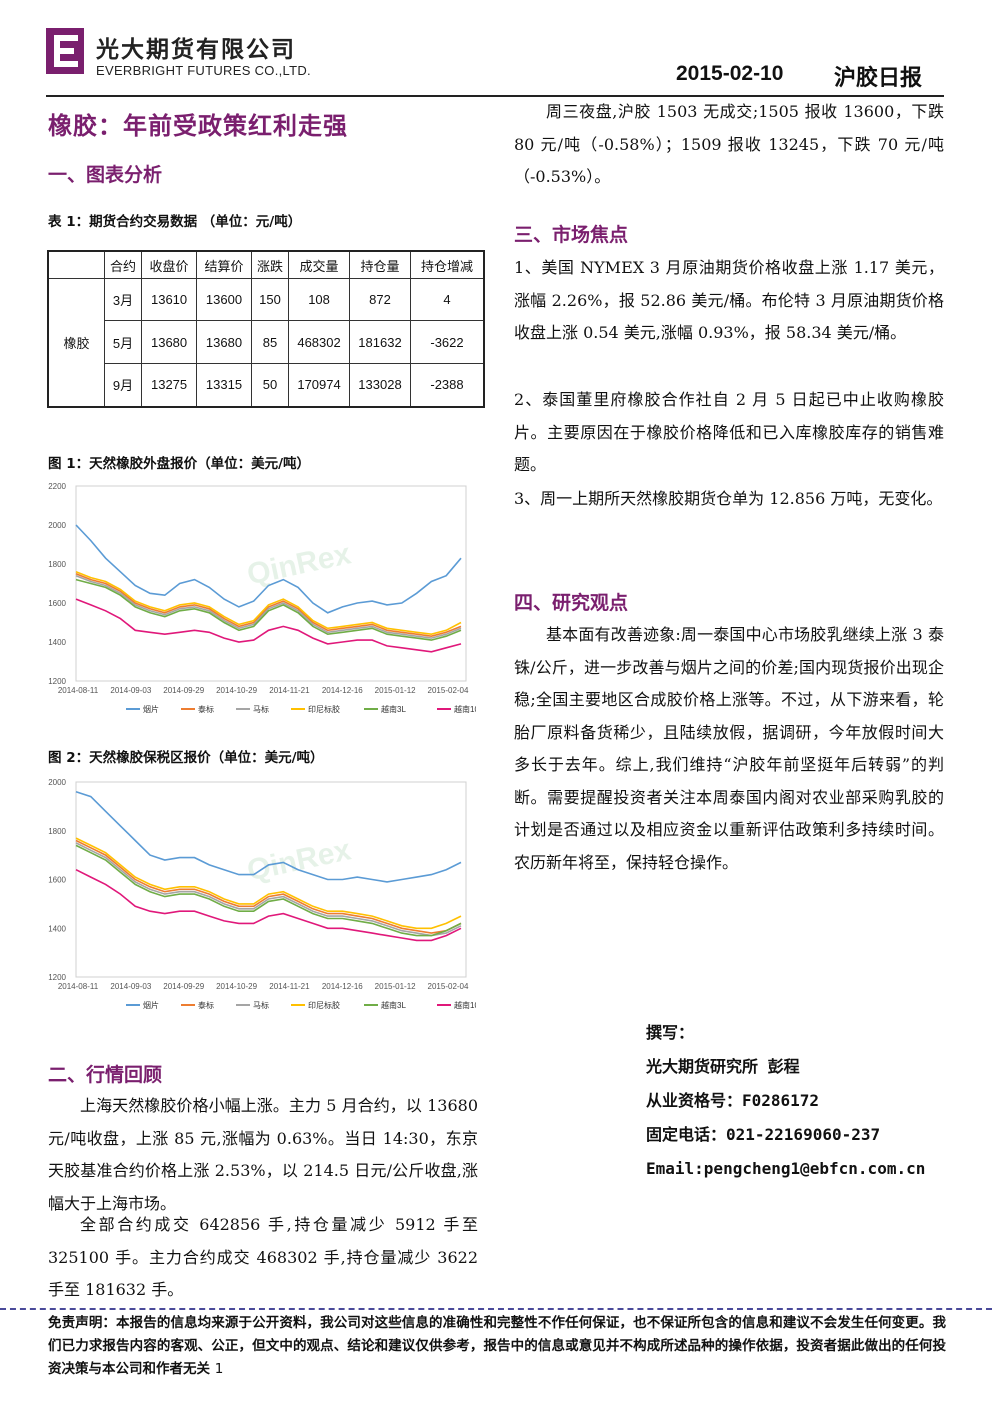 The width and height of the screenshot is (992, 1403). What do you see at coordinates (130, 986) in the screenshot?
I see `x-tick-label: 2014-09-03` at bounding box center [130, 986].